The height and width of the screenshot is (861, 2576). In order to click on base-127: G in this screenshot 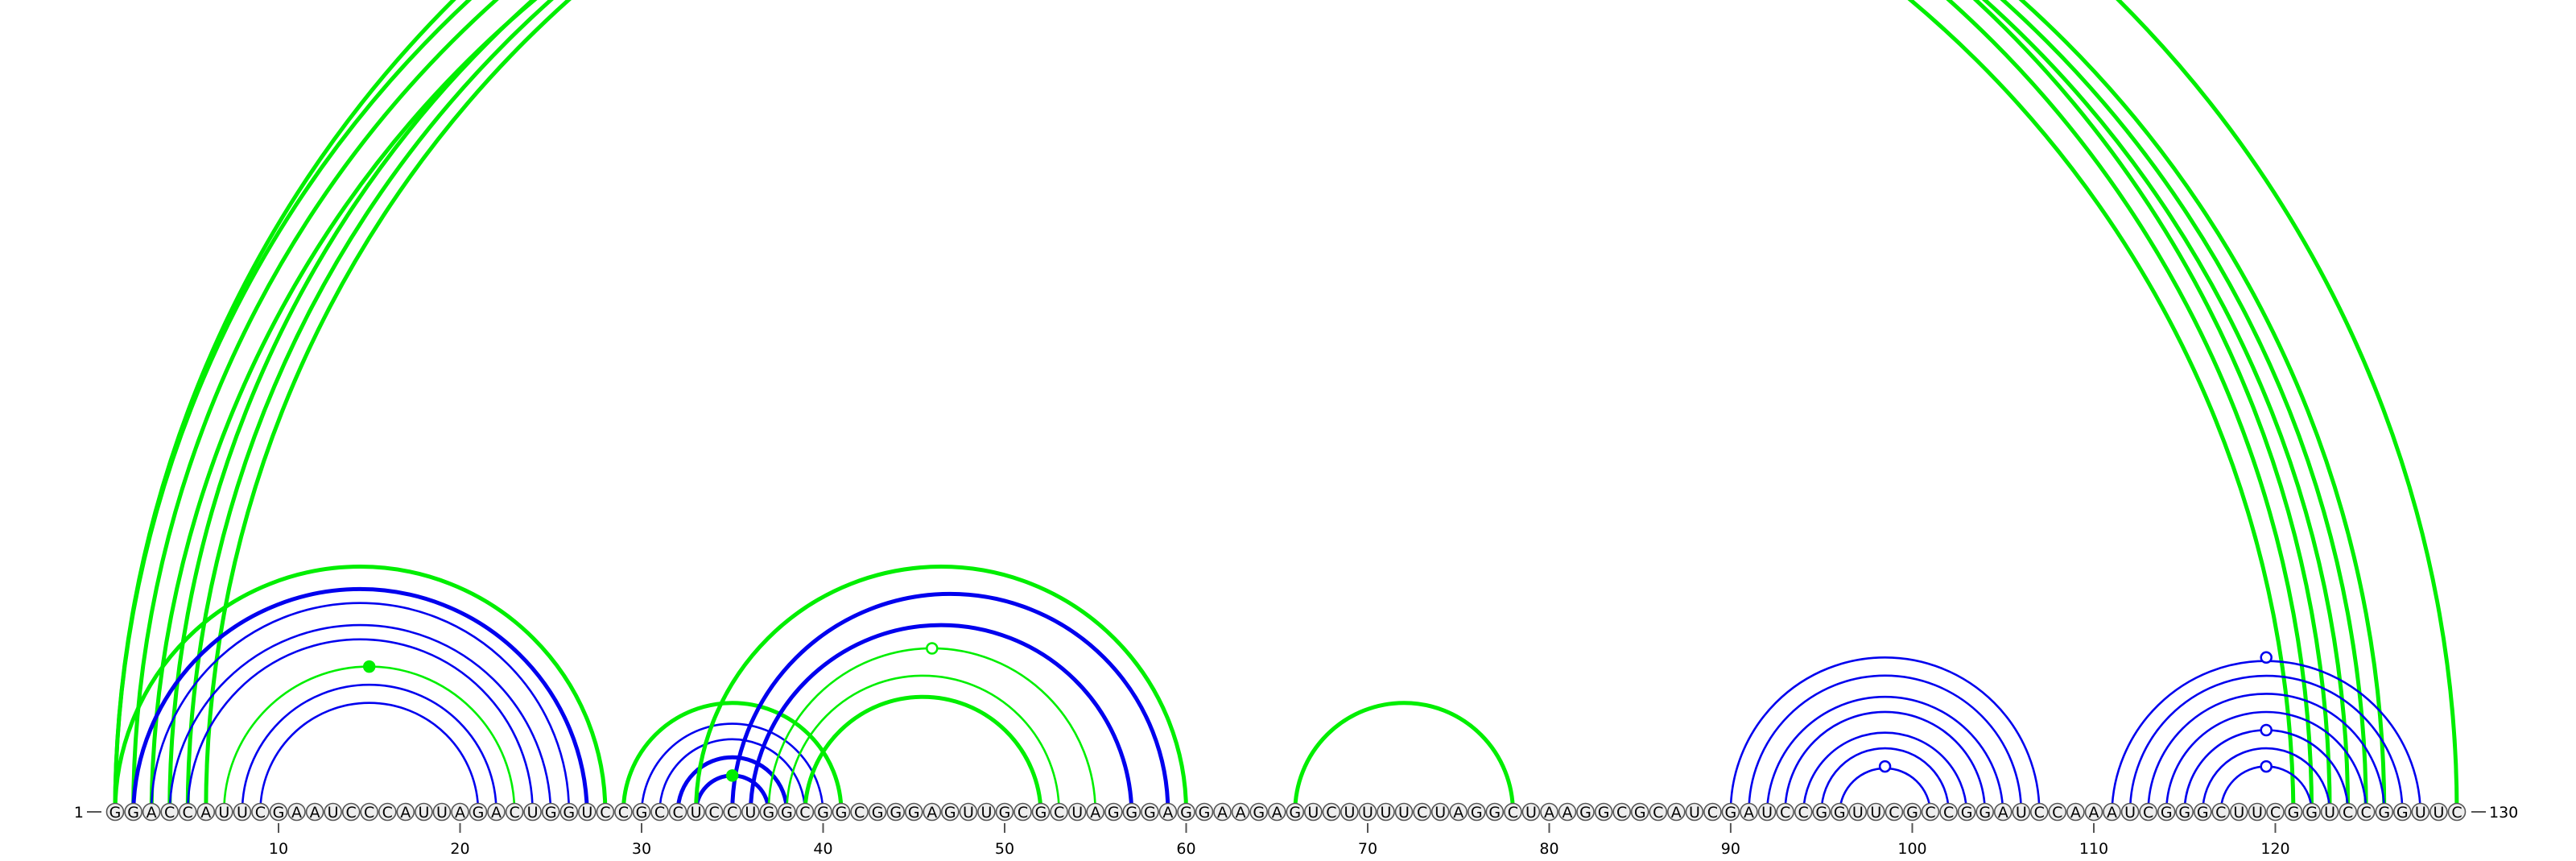, I will do `click(2402, 812)`.